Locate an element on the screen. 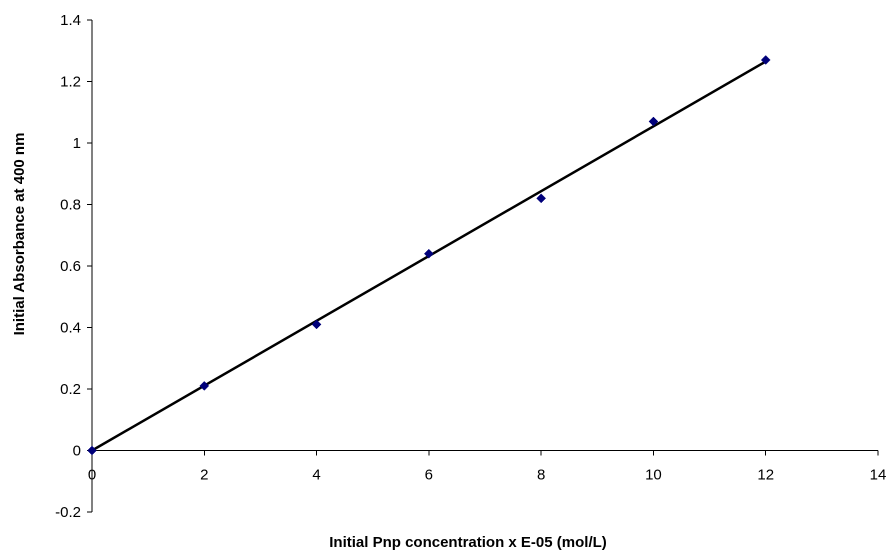 This screenshot has width=891, height=554. x-tick-label: 0 is located at coordinates (92, 475).